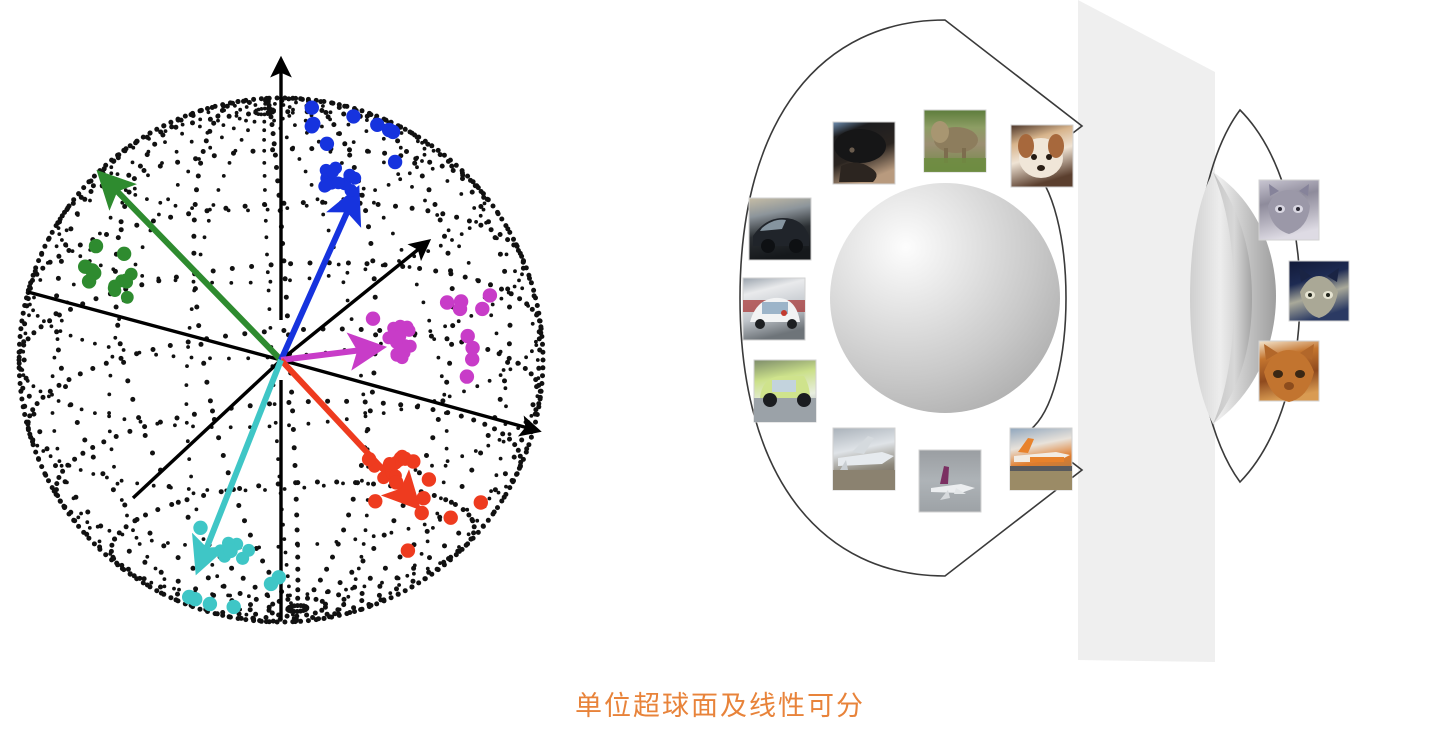  What do you see at coordinates (780, 229) in the screenshot?
I see `thumb-car-dark-sports` at bounding box center [780, 229].